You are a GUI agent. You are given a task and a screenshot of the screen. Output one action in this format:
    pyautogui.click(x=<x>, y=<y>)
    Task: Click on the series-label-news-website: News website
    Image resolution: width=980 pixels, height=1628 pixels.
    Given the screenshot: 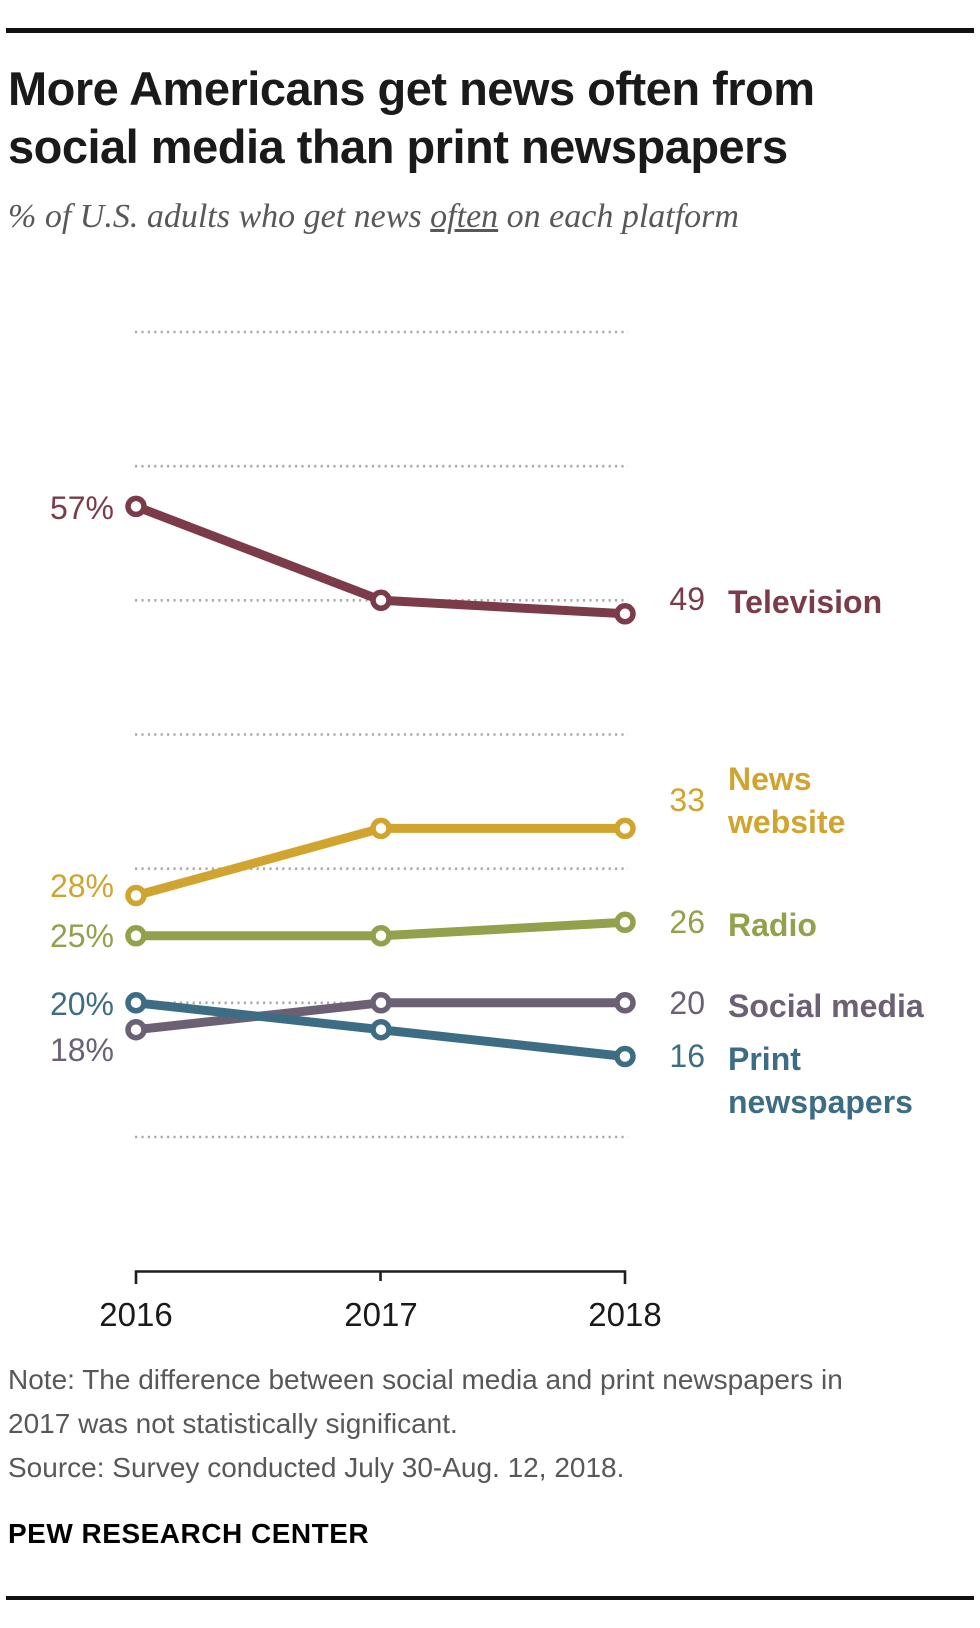 What is the action you would take?
    pyautogui.click(x=786, y=801)
    